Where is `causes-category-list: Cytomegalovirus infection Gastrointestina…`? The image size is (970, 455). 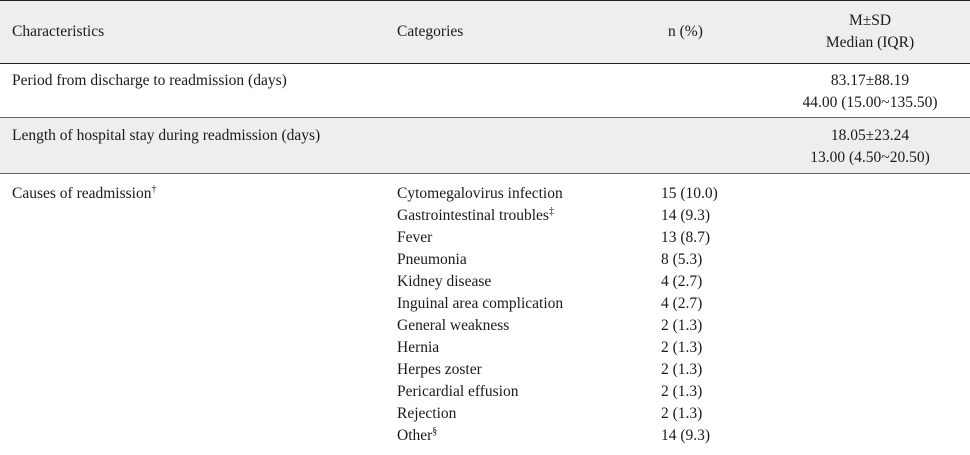
causes-category-list: Cytomegalovirus infection Gastrointestina… is located at coordinates (480, 315).